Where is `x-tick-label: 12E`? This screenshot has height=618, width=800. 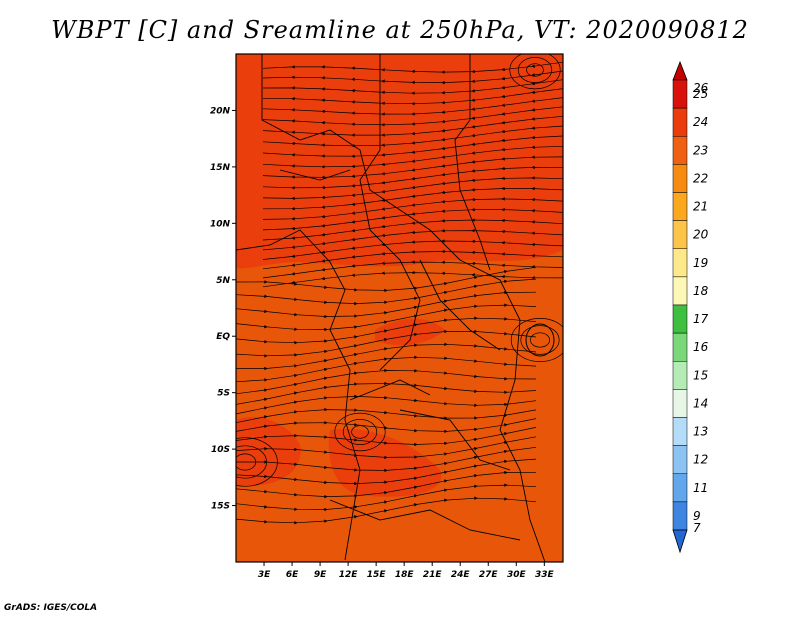 x-tick-label: 12E is located at coordinates (349, 575).